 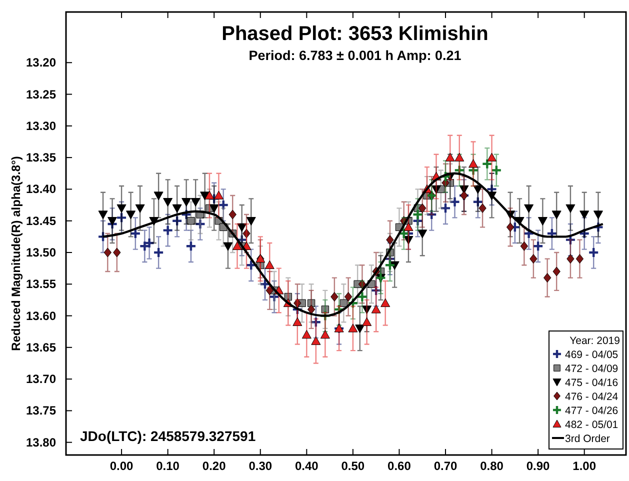 What do you see at coordinates (41, 94) in the screenshot?
I see `y-tick-label: 13.25` at bounding box center [41, 94].